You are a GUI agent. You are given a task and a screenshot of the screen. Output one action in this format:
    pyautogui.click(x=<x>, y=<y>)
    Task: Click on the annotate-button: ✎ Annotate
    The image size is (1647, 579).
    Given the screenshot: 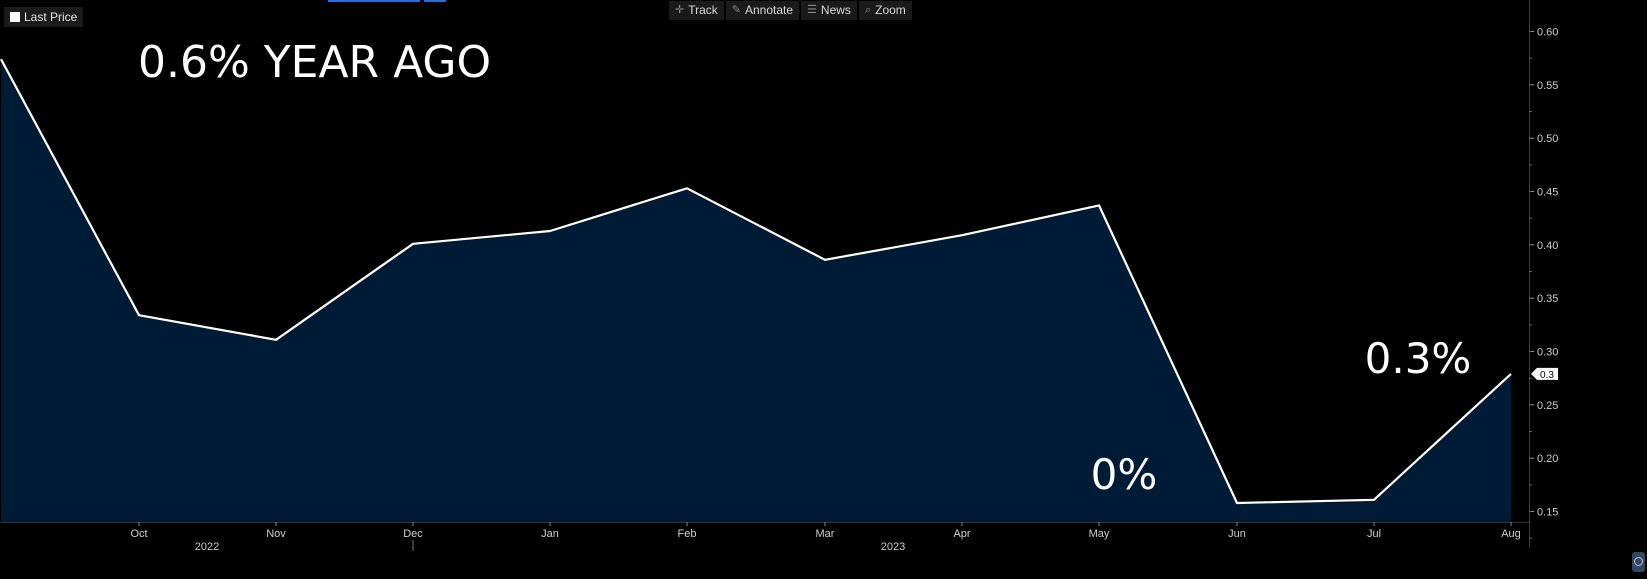 What is the action you would take?
    pyautogui.click(x=762, y=10)
    